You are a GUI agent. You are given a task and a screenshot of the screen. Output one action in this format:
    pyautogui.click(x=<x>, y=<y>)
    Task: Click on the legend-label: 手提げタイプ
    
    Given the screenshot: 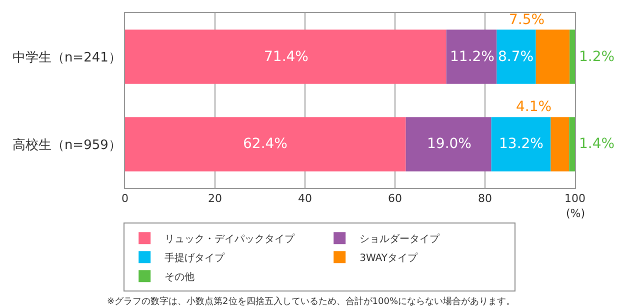 What is the action you would take?
    pyautogui.click(x=195, y=258)
    